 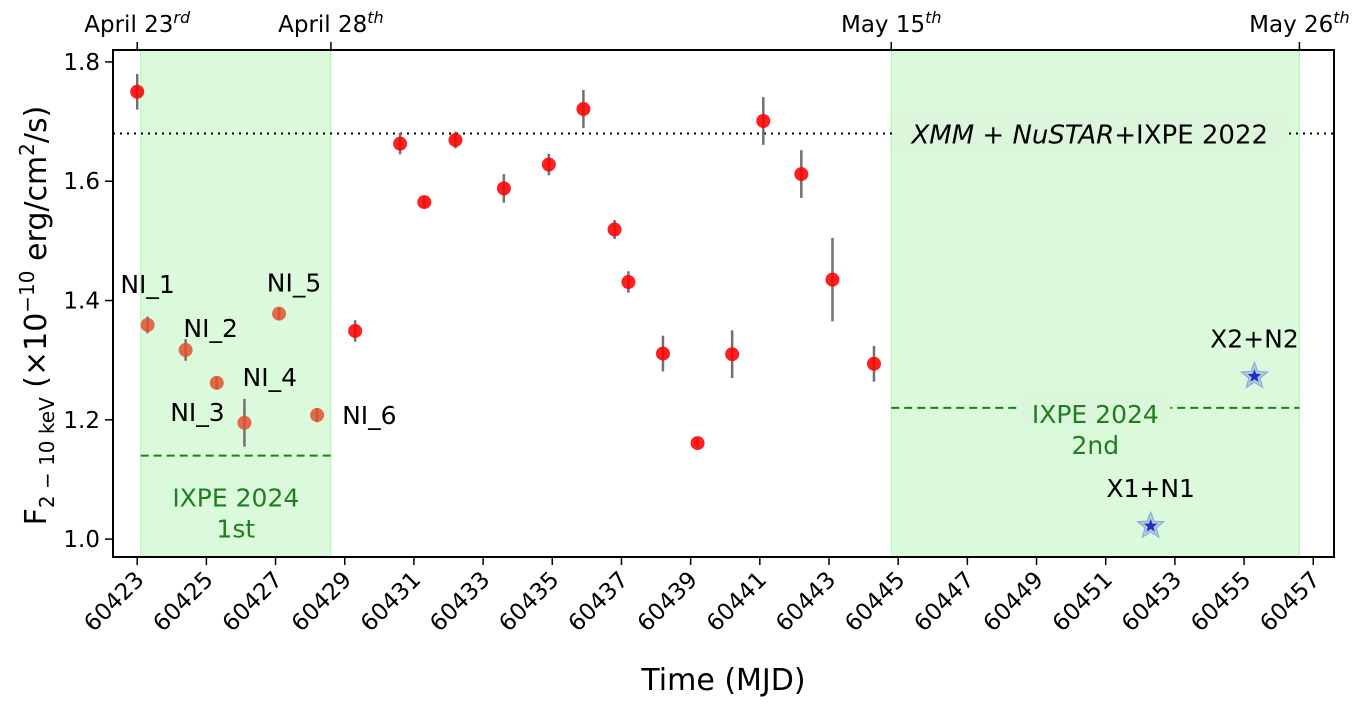 I want to click on x-tick-label: 60447, so click(x=944, y=602).